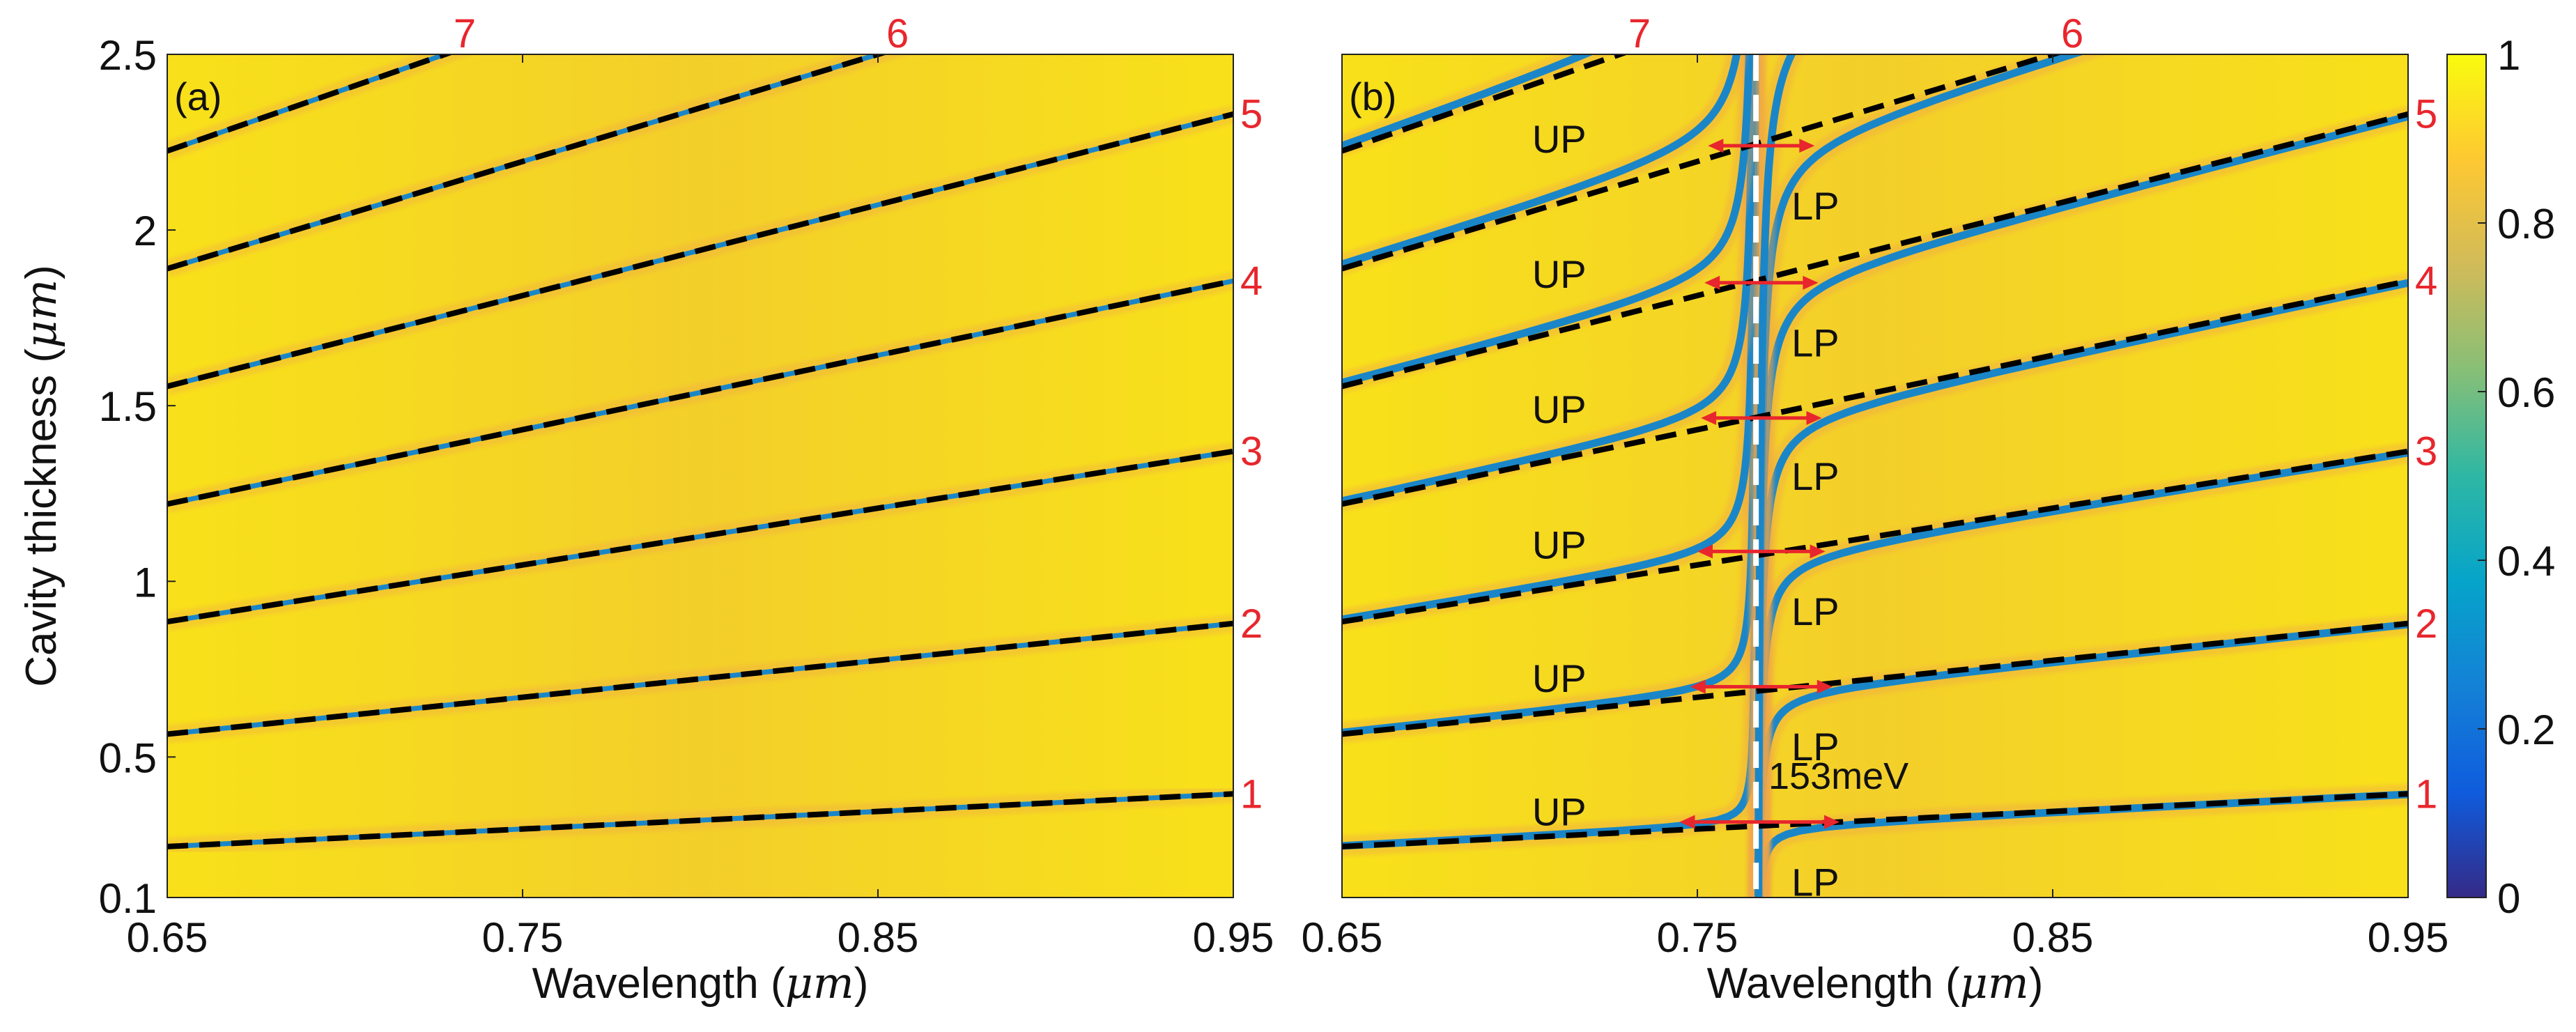 This screenshot has width=2576, height=1032. What do you see at coordinates (2526, 224) in the screenshot?
I see `colorbar-tick-label: 0.8` at bounding box center [2526, 224].